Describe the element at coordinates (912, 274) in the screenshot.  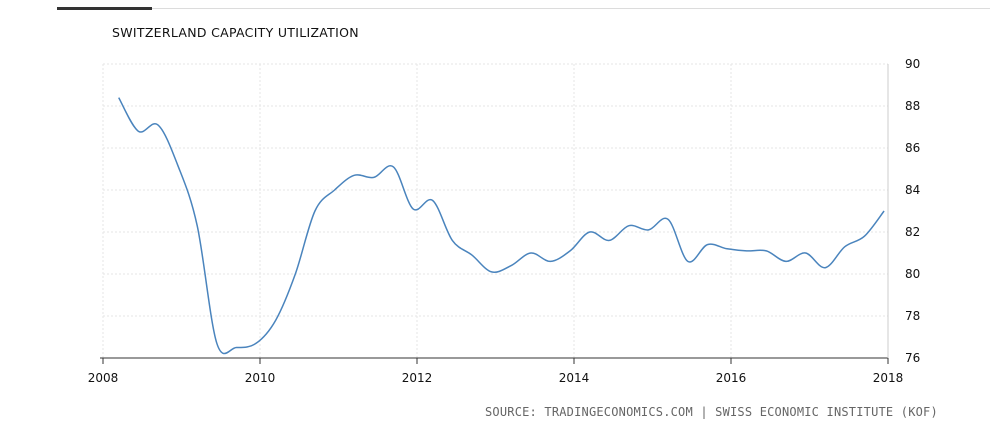
I see `y-tick-label: 80` at that location.